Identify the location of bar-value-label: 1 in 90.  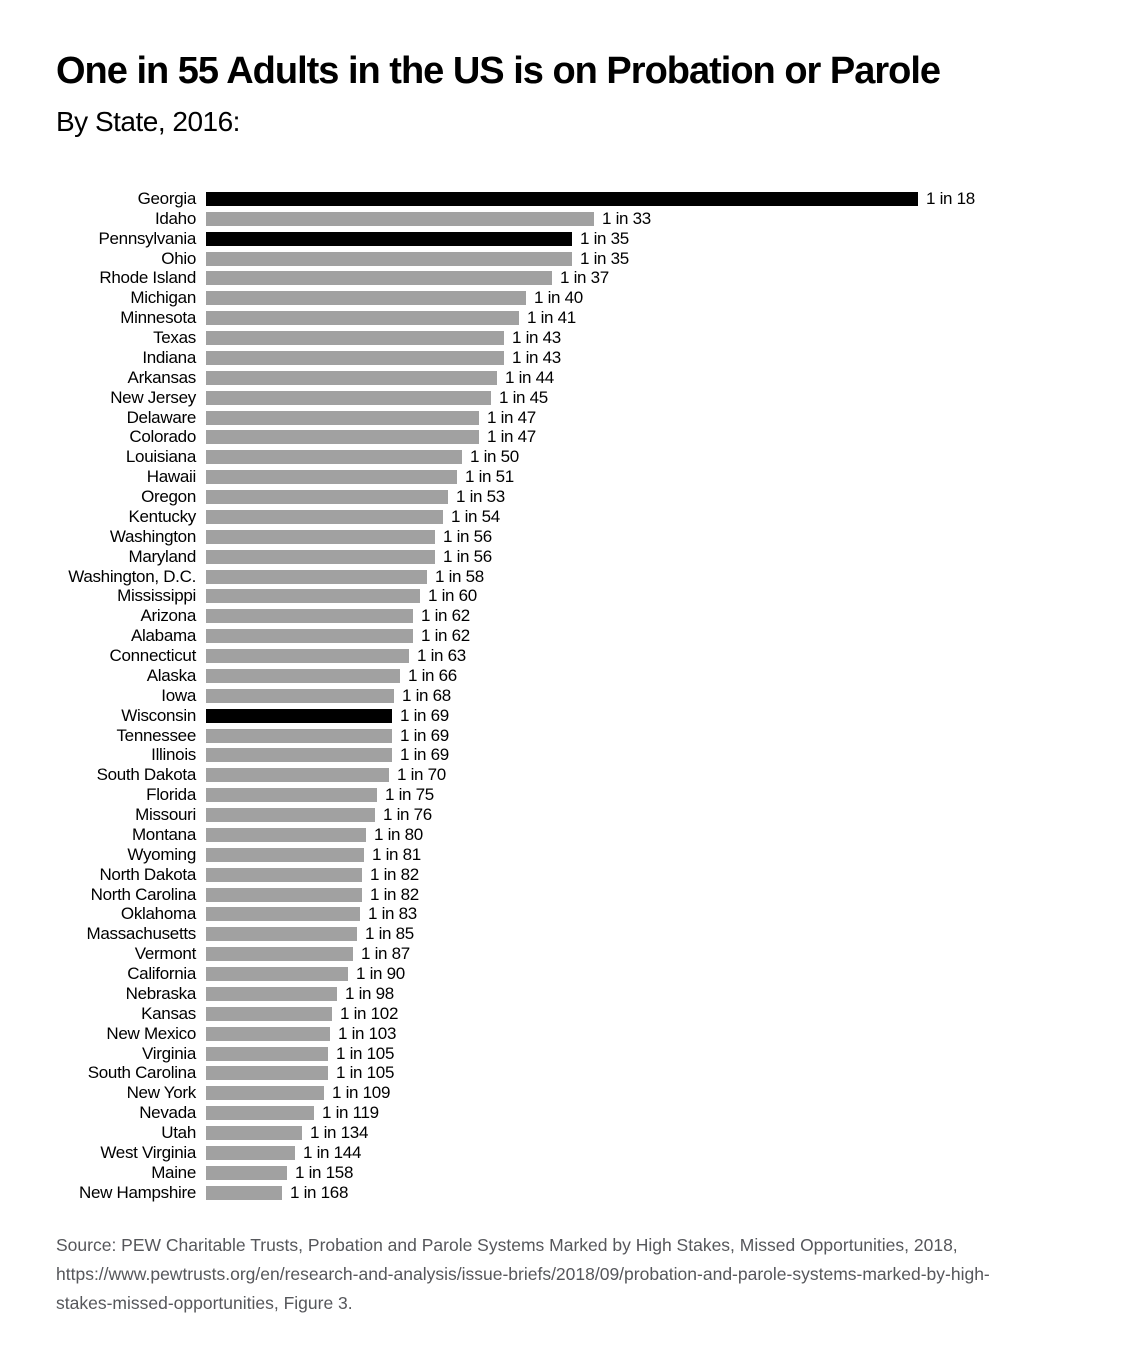
(380, 974).